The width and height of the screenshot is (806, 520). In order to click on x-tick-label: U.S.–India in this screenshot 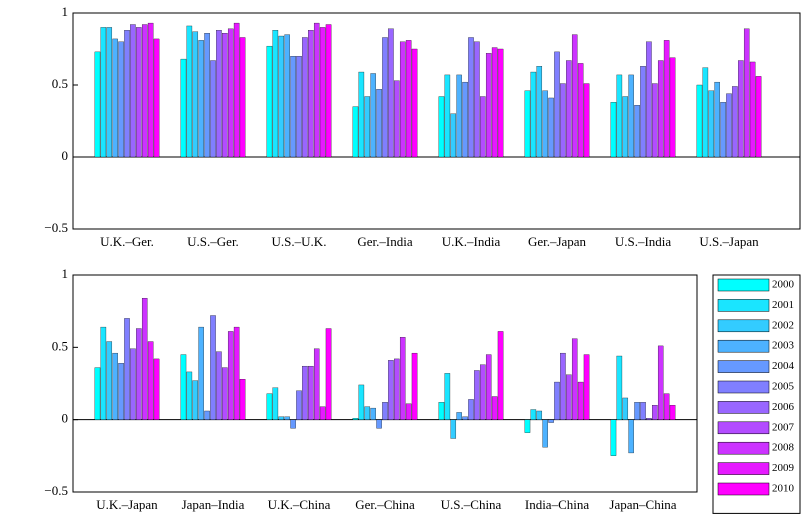, I will do `click(643, 241)`.